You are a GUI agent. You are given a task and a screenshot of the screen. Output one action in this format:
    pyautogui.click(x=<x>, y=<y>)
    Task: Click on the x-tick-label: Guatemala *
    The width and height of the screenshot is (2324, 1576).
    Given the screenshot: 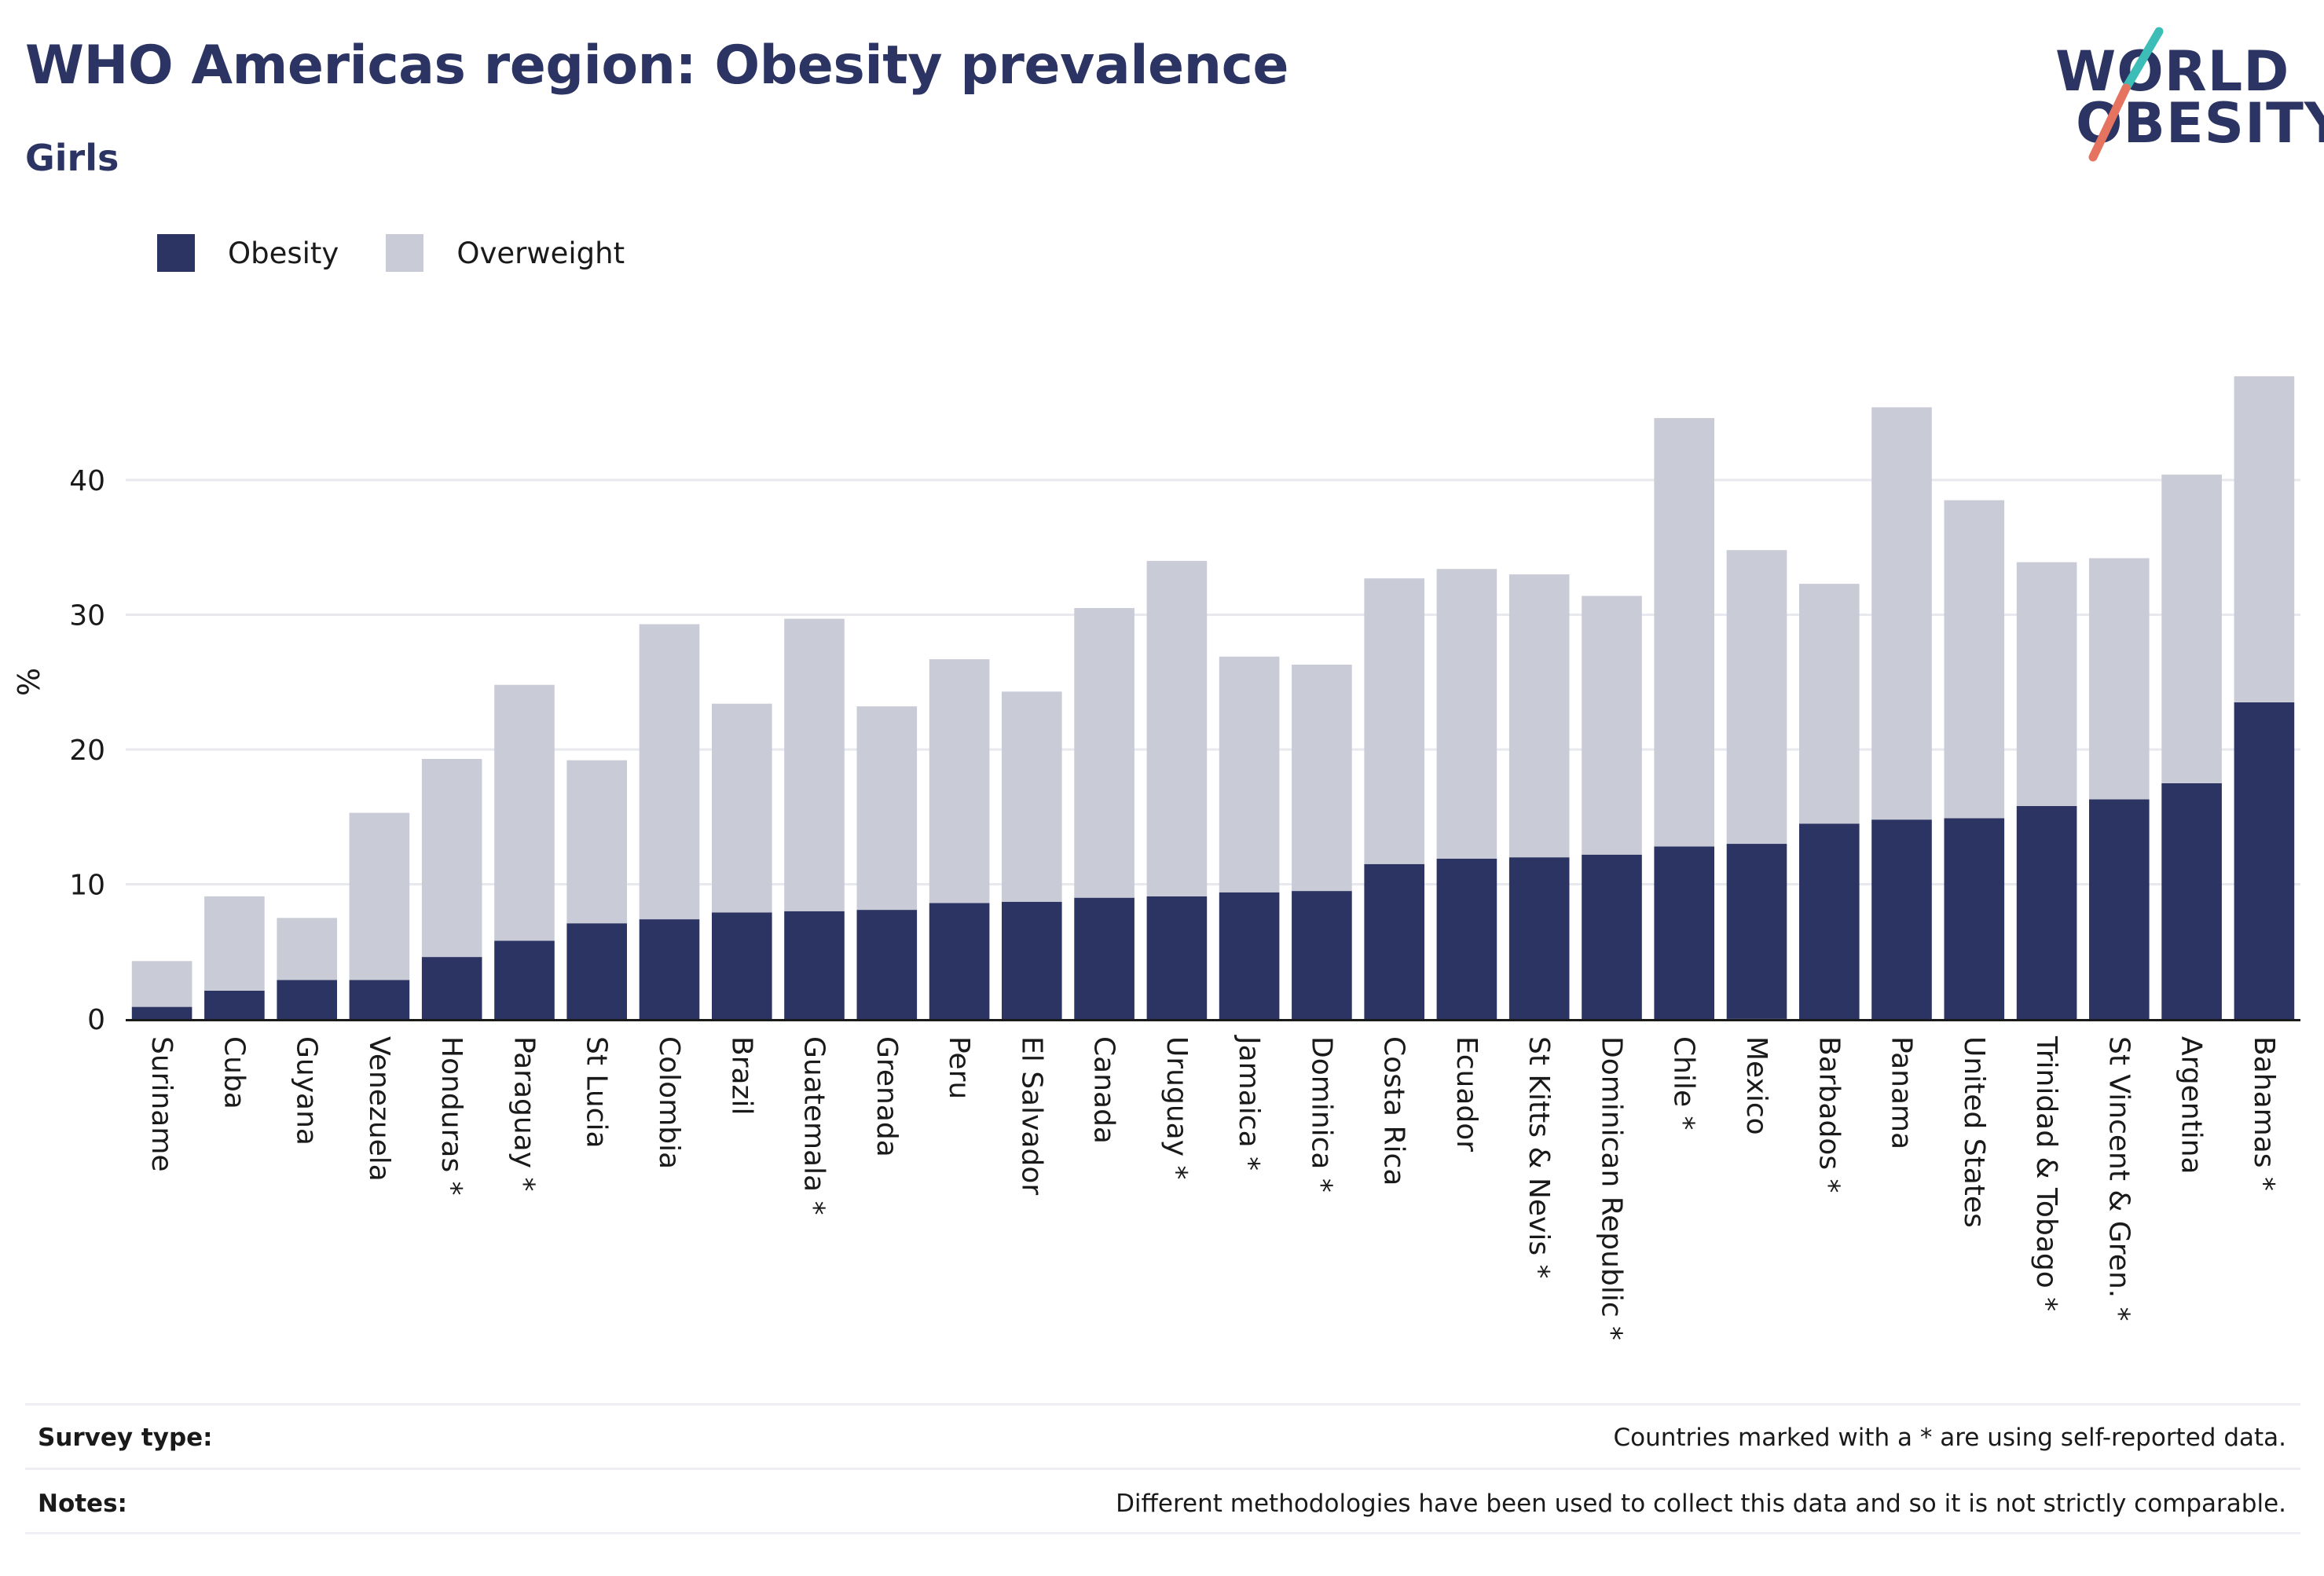 What is the action you would take?
    pyautogui.click(x=814, y=1125)
    